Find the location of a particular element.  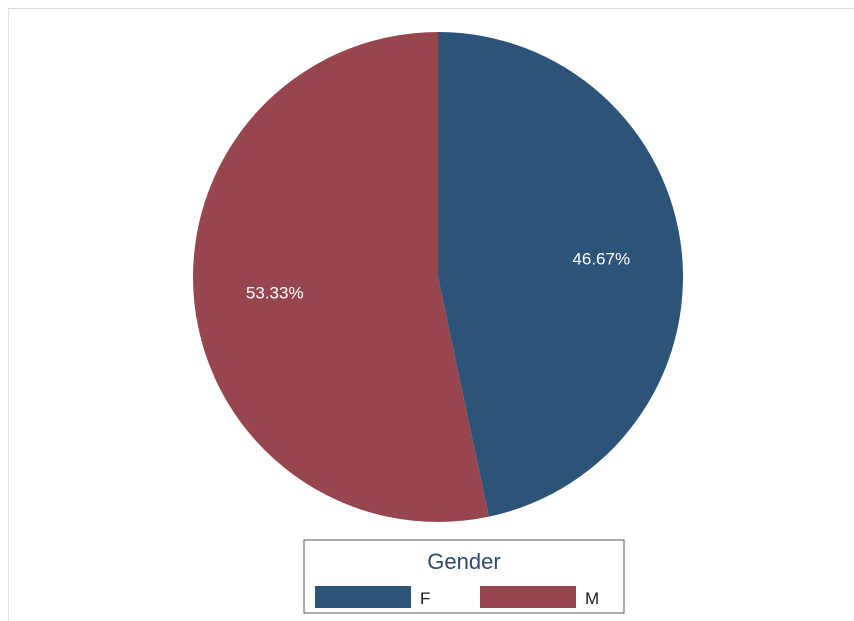

legend: Gender F M is located at coordinates (464, 576).